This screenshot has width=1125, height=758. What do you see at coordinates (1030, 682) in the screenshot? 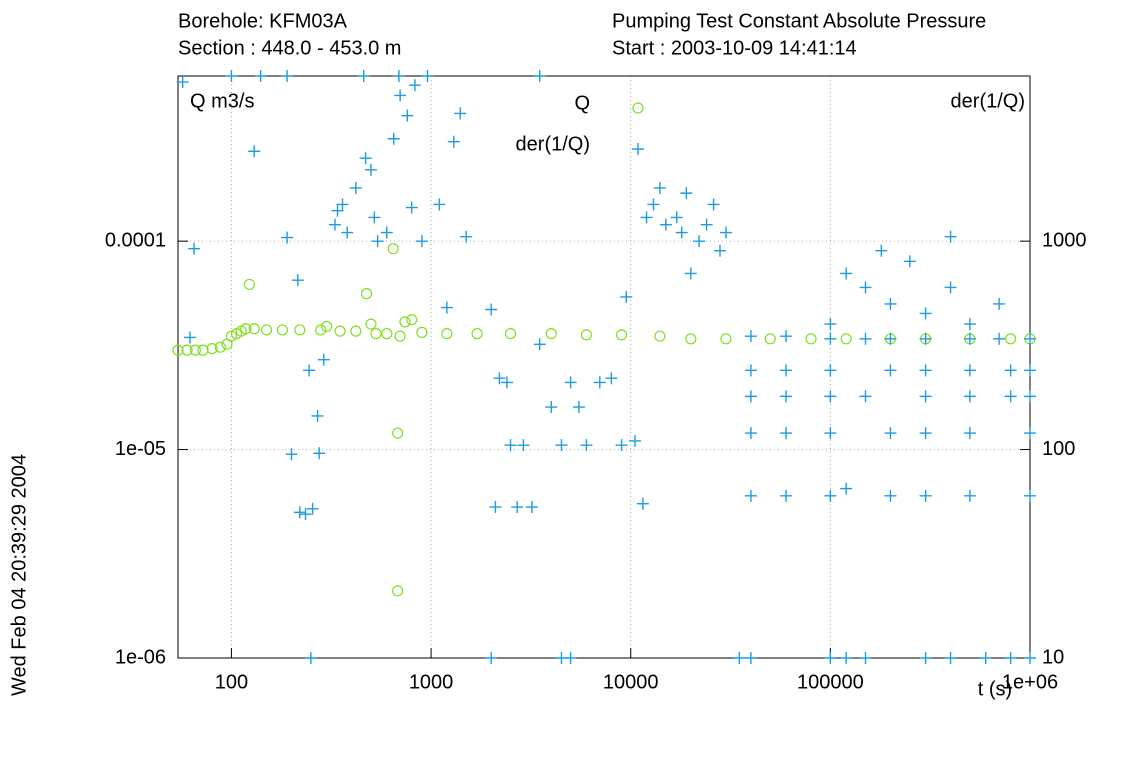
I see `x-tick-label: 1e+06` at bounding box center [1030, 682].